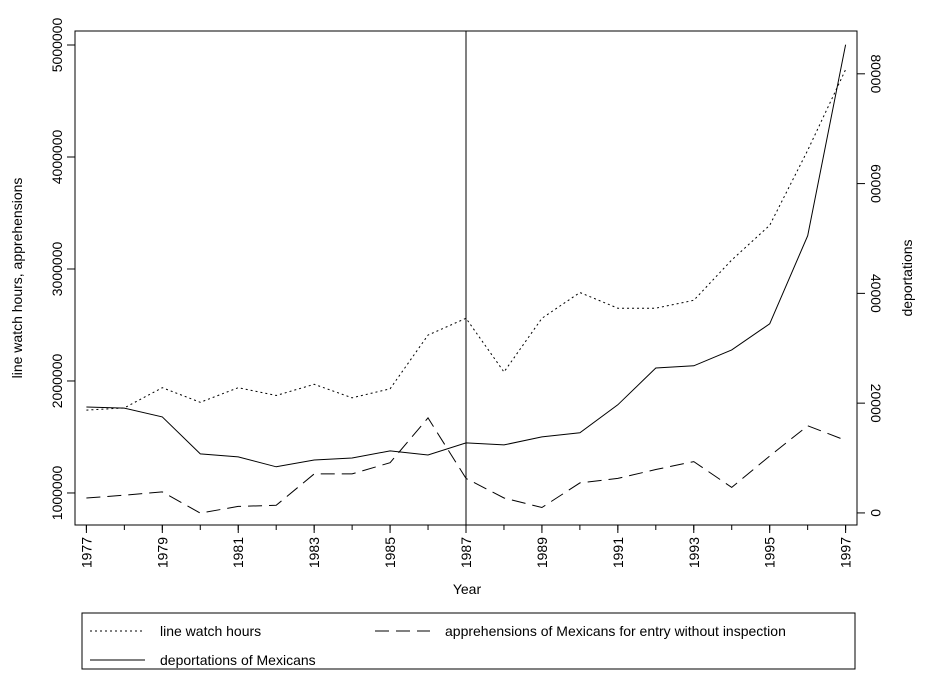  Describe the element at coordinates (390, 552) in the screenshot. I see `x-tick-label: 1985` at that location.